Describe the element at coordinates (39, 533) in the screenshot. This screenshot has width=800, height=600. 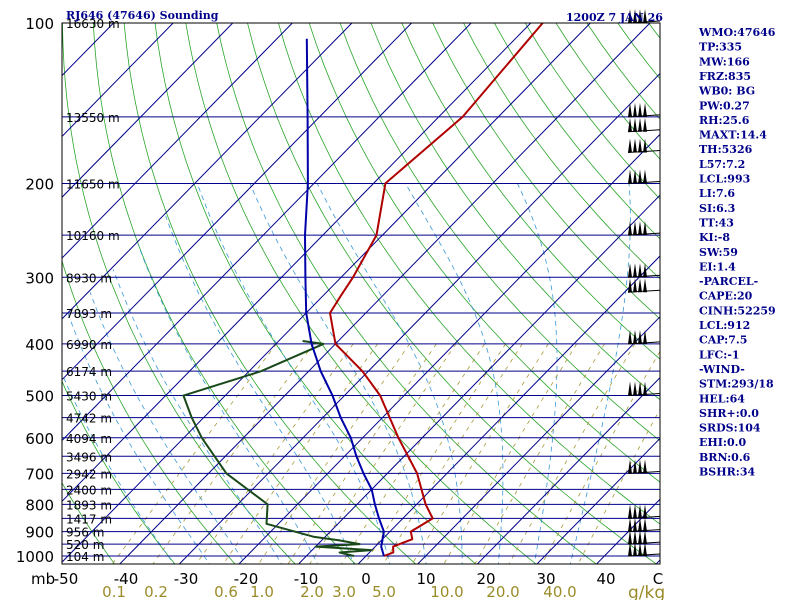
I see `pressure-tick-label: 900` at that location.